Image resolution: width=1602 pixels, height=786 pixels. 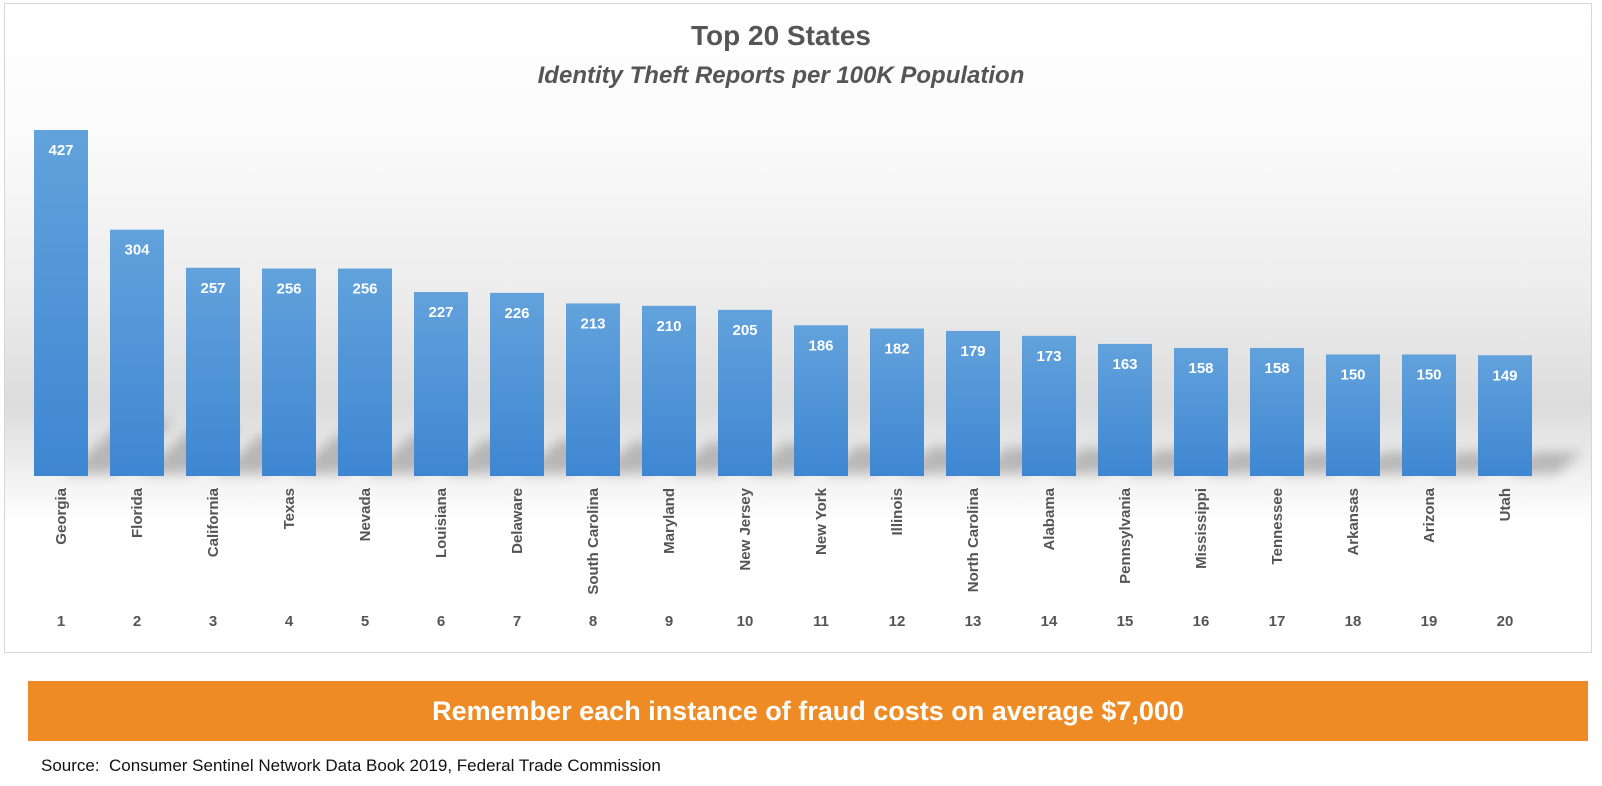 What do you see at coordinates (820, 345) in the screenshot?
I see `data-label: 186` at bounding box center [820, 345].